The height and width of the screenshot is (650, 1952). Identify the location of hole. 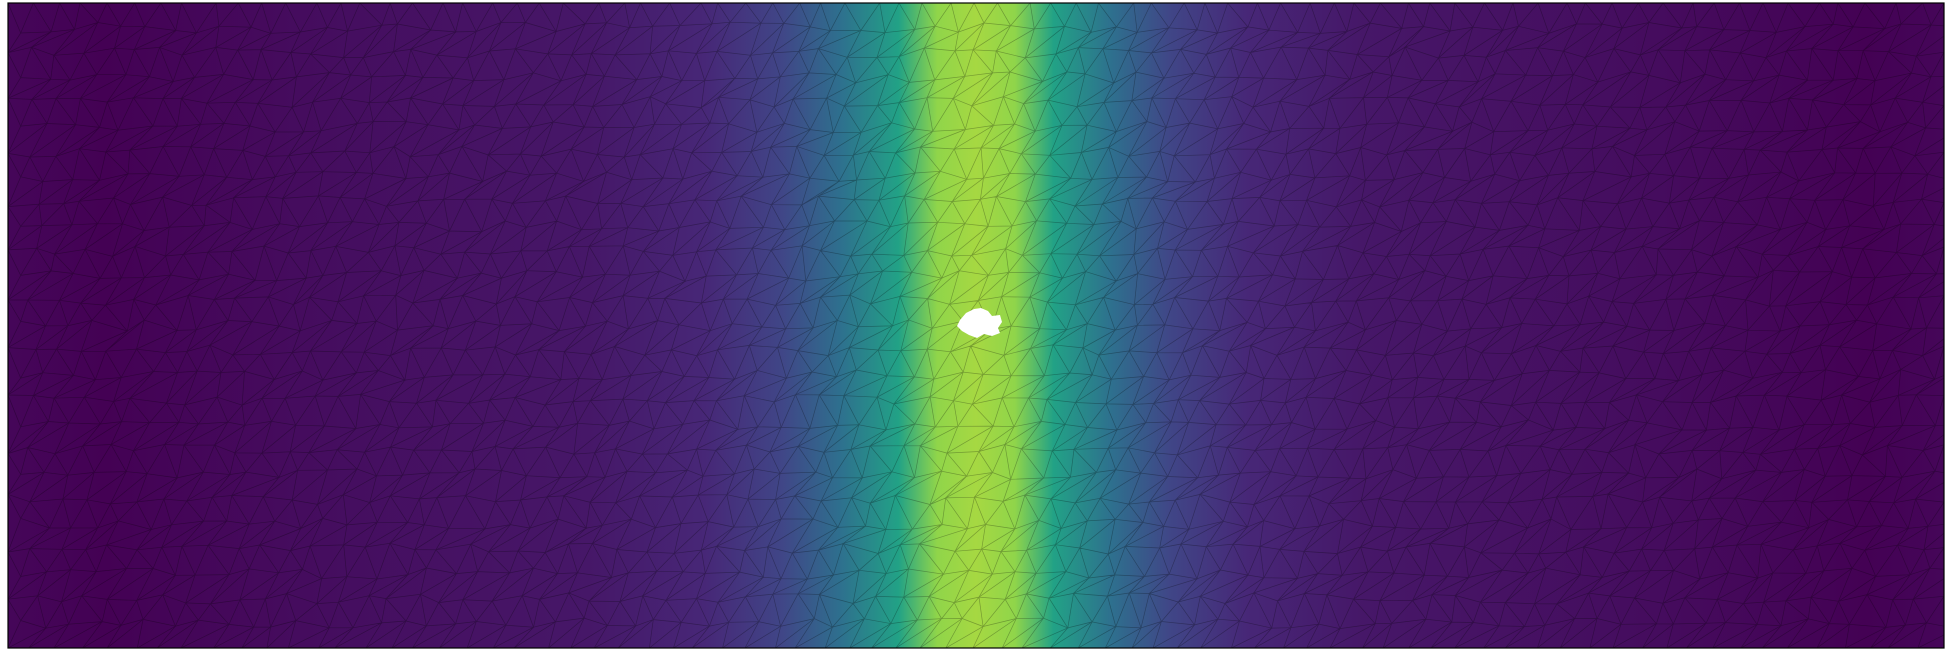
(979, 323).